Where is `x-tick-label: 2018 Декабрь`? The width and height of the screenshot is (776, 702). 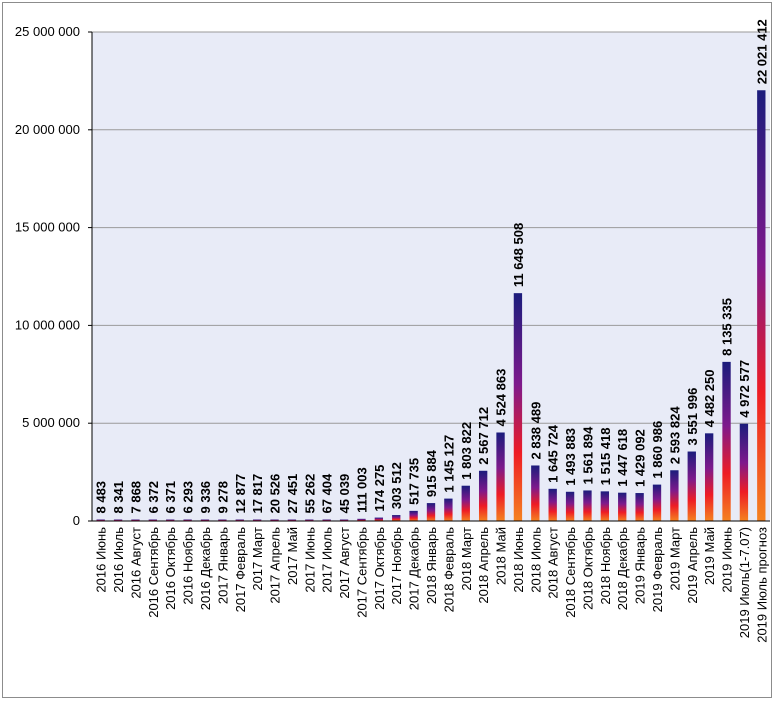
x-tick-label: 2018 Декабрь is located at coordinates (622, 568).